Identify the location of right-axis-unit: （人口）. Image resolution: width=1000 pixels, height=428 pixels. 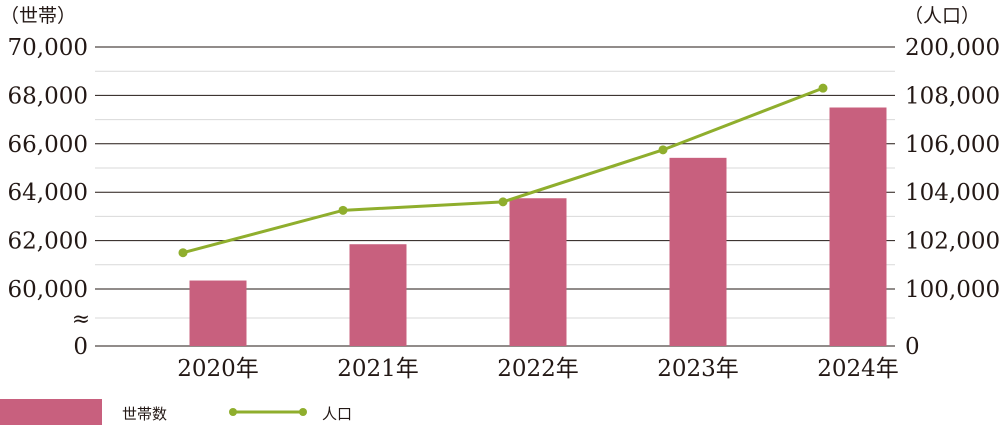
(942, 16).